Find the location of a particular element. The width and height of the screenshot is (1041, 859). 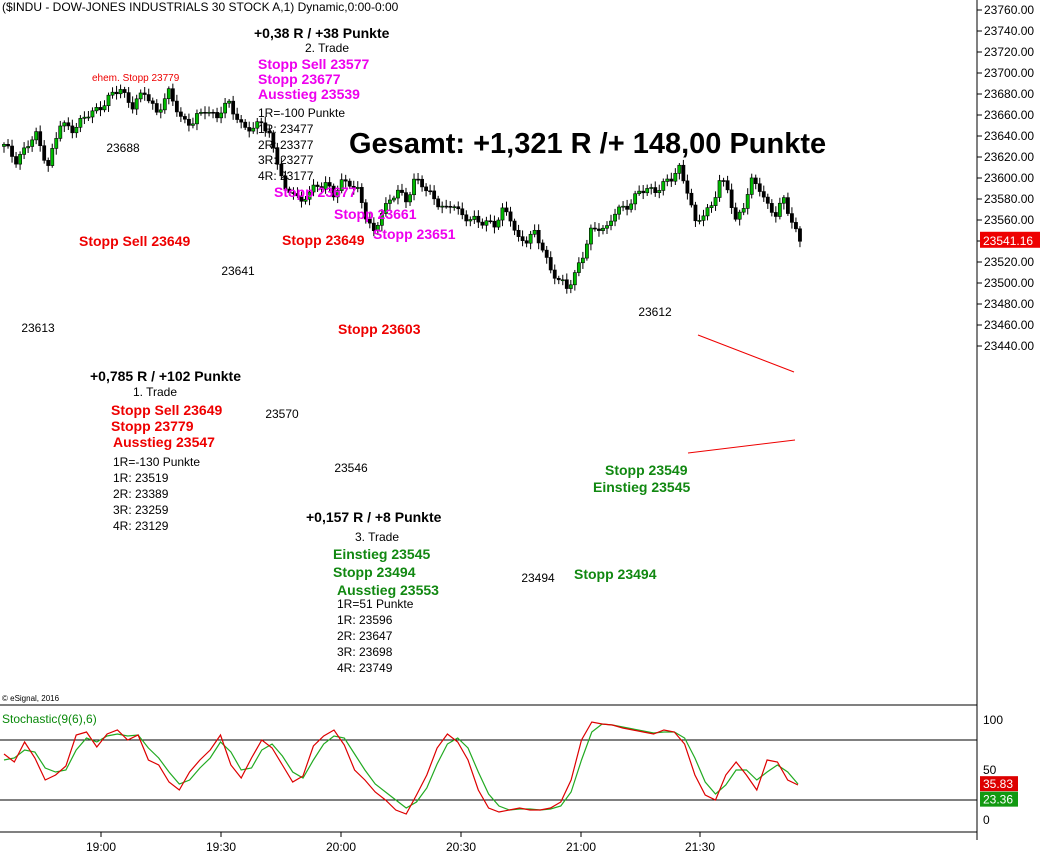

stoch-k-value: 35.83 is located at coordinates (998, 784).